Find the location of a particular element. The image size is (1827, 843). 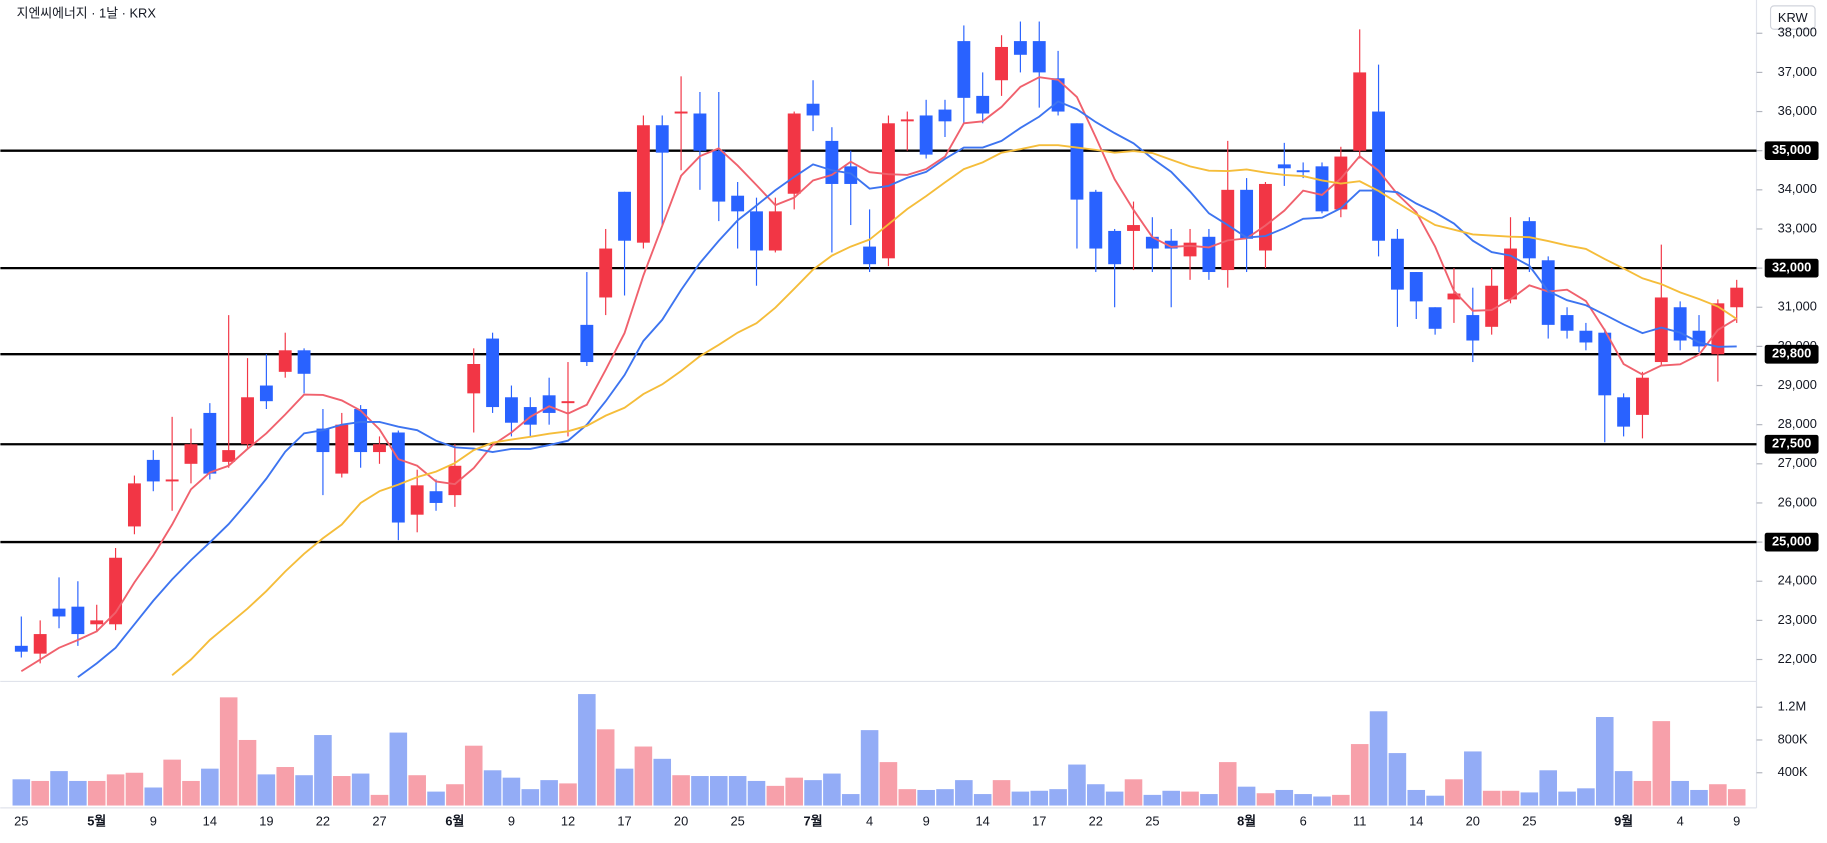

y-tick-label: 31,000 is located at coordinates (1797, 306).